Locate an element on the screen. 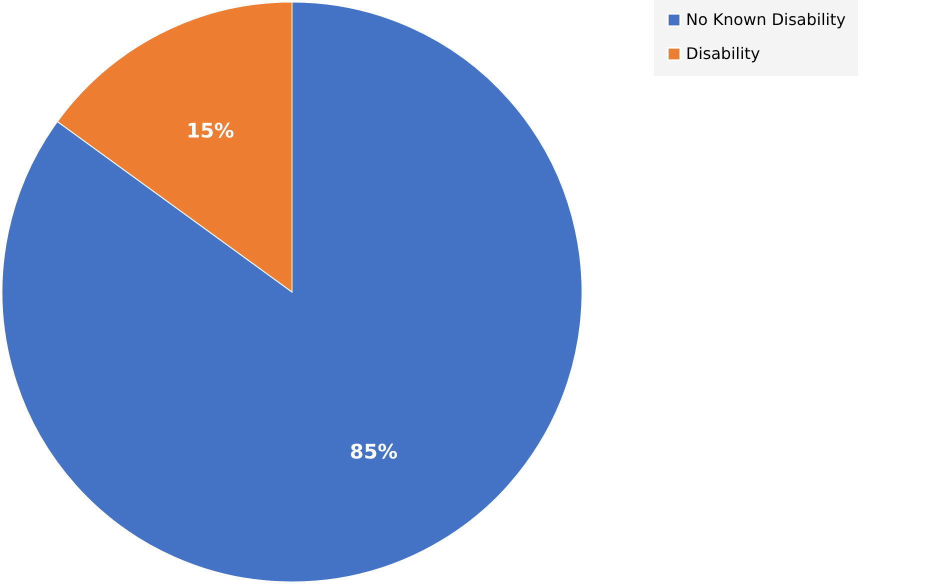 The image size is (946, 584). legend-label: Disability is located at coordinates (723, 53).